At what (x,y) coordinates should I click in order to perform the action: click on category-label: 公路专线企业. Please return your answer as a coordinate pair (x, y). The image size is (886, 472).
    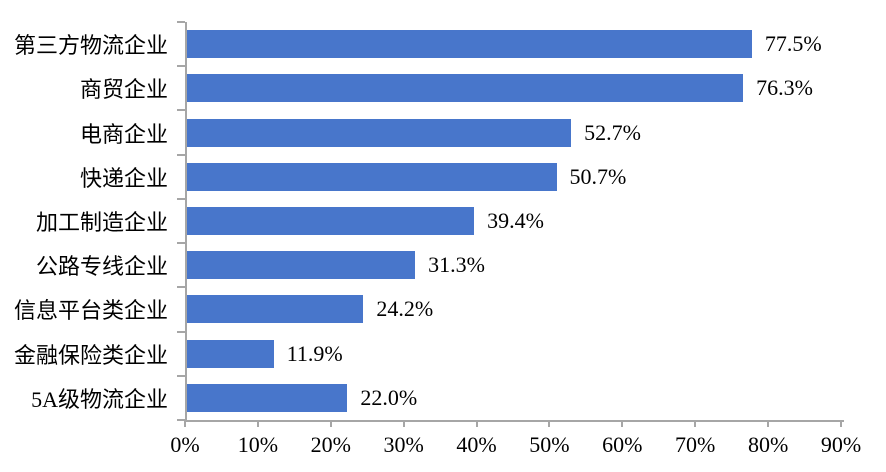
    Looking at the image, I should click on (101, 267).